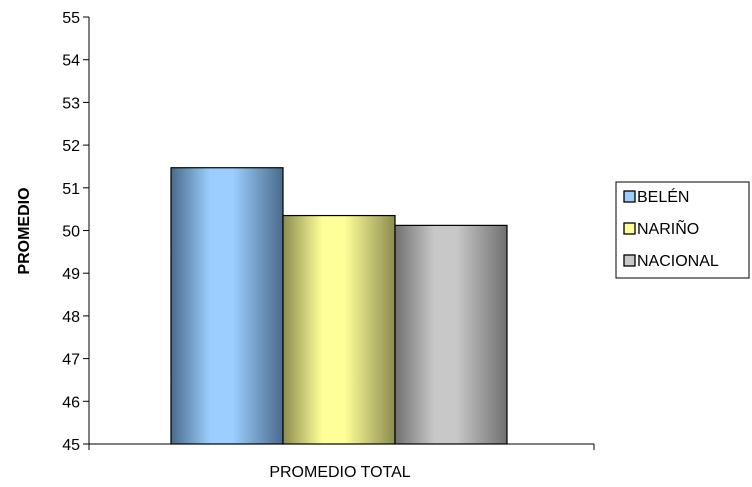 The width and height of the screenshot is (752, 487). I want to click on y-tick-label: 52, so click(71, 146).